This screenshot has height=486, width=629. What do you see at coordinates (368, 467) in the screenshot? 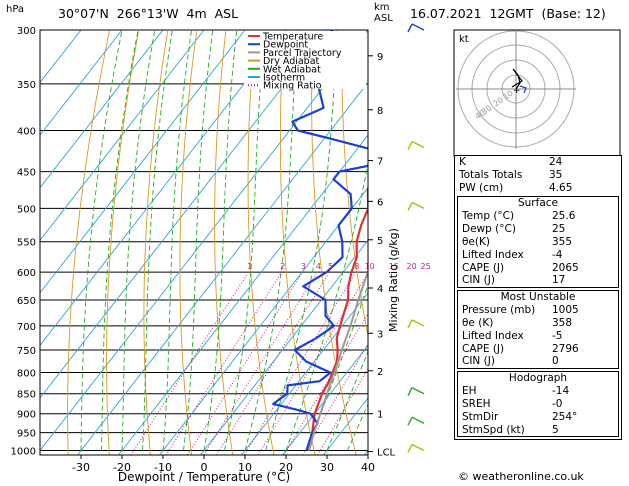
I see `temperature-tick-label: 40` at bounding box center [368, 467].